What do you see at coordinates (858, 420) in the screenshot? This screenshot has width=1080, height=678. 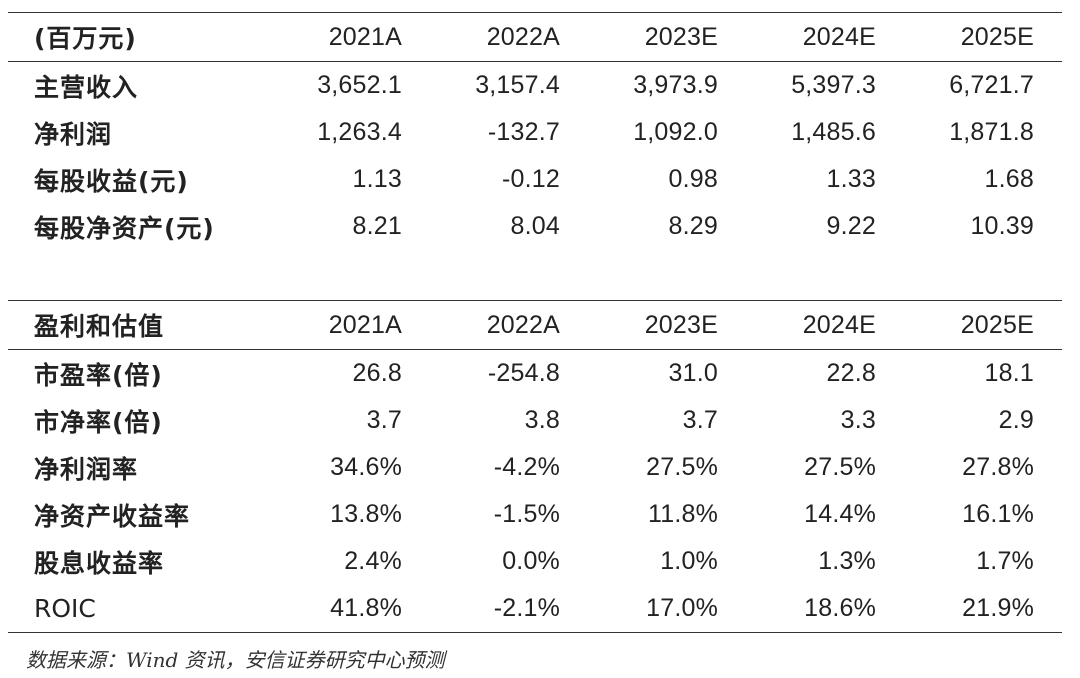 I see `cell-value: 3.3` at bounding box center [858, 420].